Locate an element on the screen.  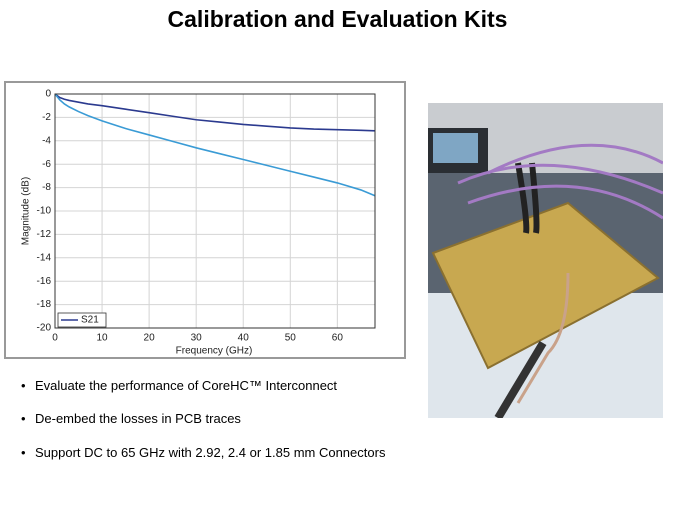
legend-label: S21 is located at coordinates (90, 320).